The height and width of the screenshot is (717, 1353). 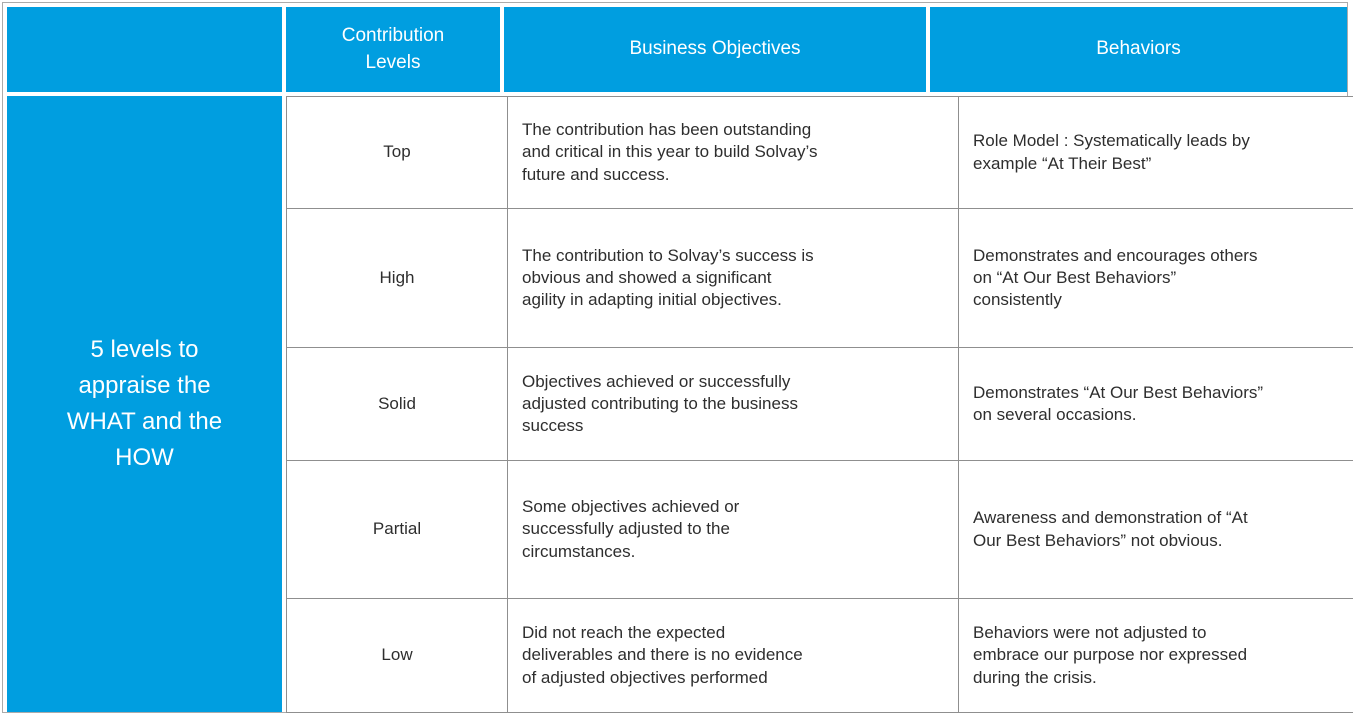 What do you see at coordinates (1138, 49) in the screenshot?
I see `header-cell-behaviors: Behaviors` at bounding box center [1138, 49].